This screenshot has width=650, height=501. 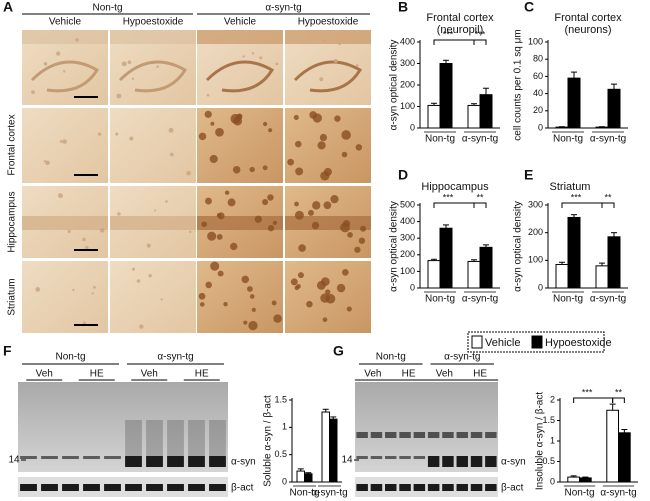 What do you see at coordinates (154, 438) in the screenshot?
I see `smear` at bounding box center [154, 438].